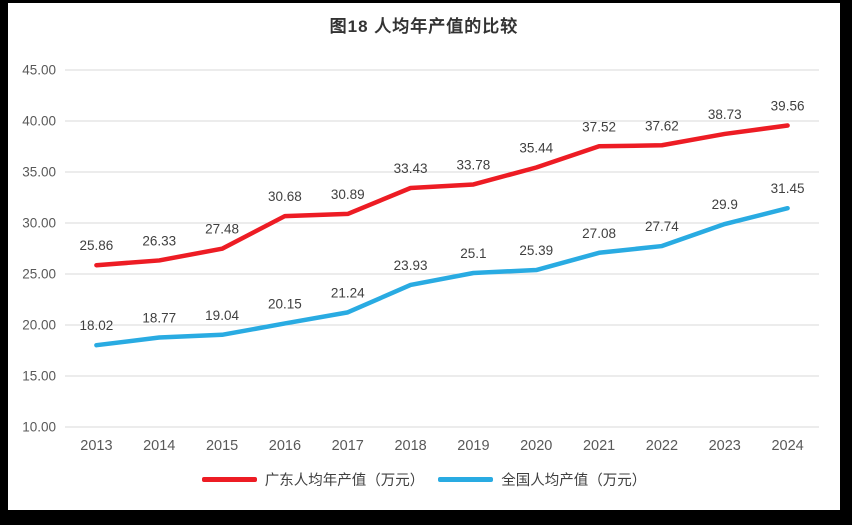 This screenshot has width=852, height=525. I want to click on legend-item-guangdong: 广东人均年产值（万元）, so click(313, 479).